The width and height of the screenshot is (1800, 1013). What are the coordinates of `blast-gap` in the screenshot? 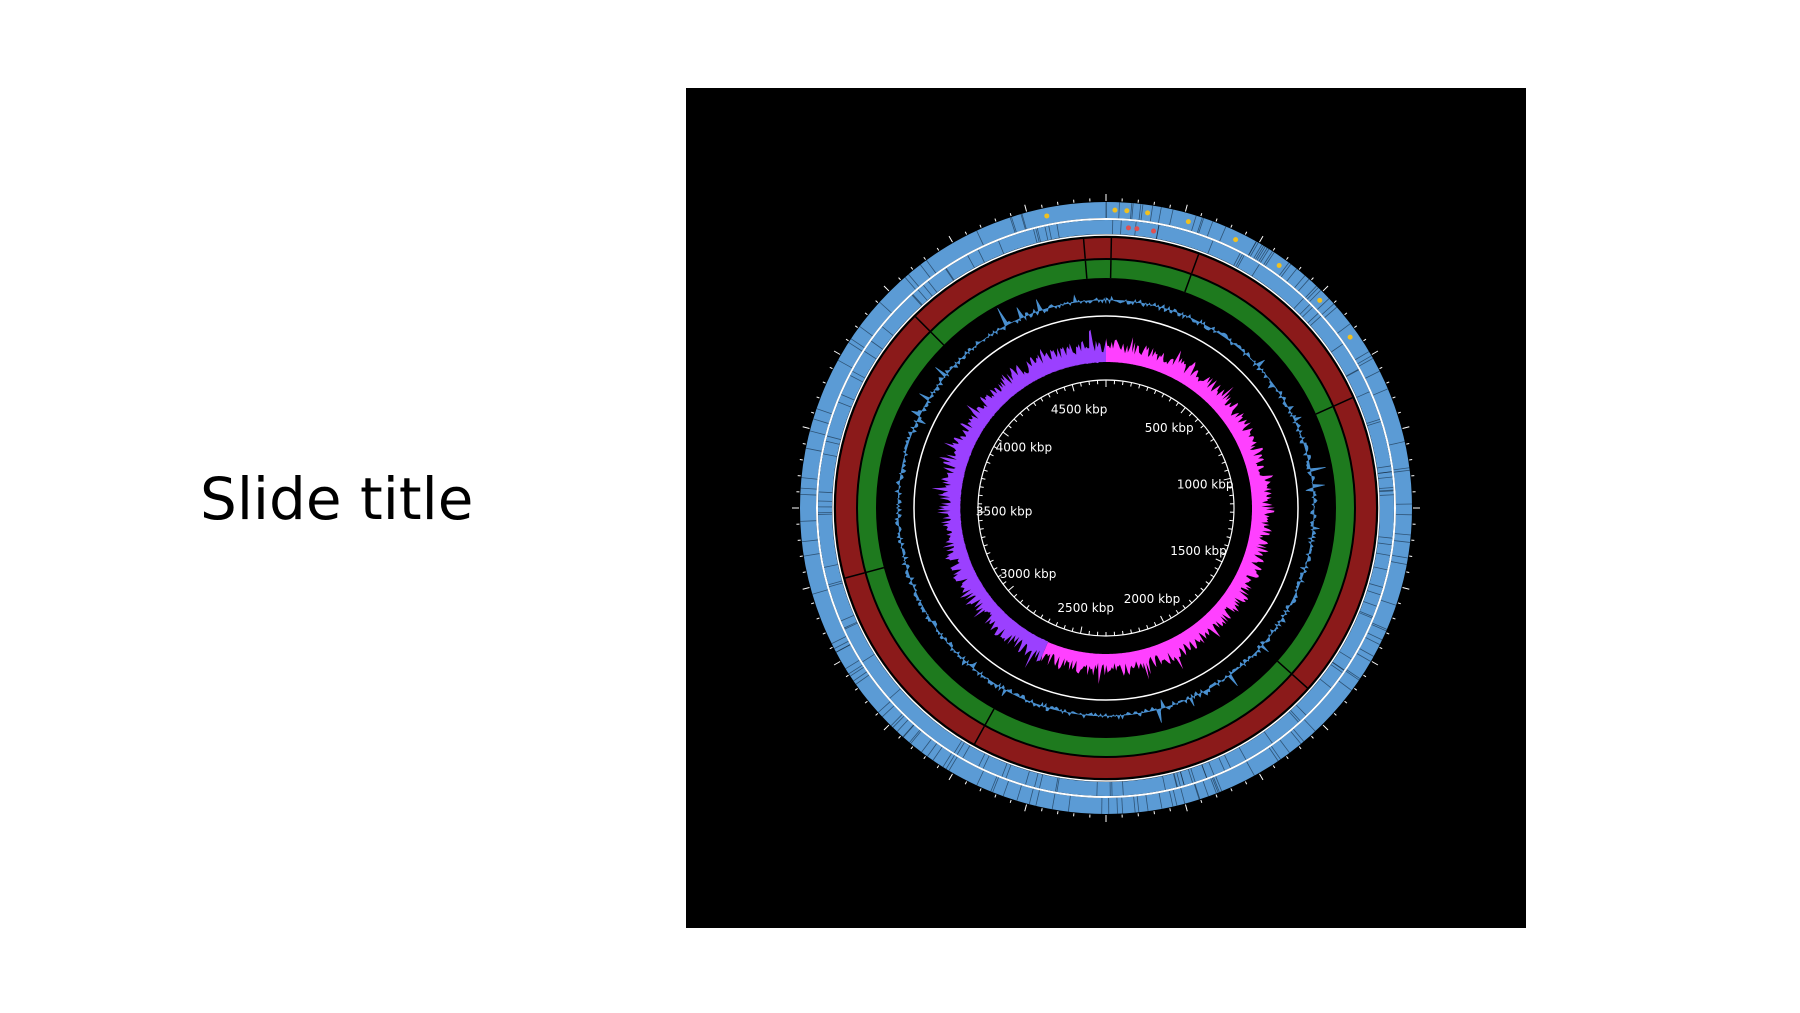 It's located at (1343, 402).